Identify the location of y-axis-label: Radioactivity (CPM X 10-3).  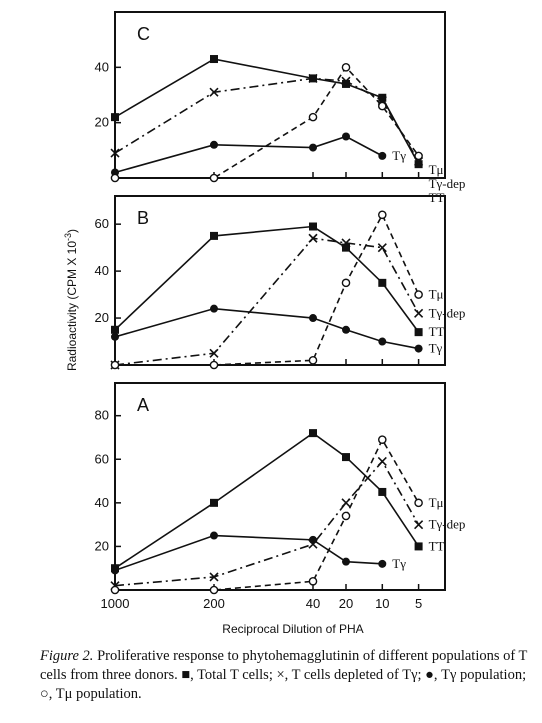
(71, 300).